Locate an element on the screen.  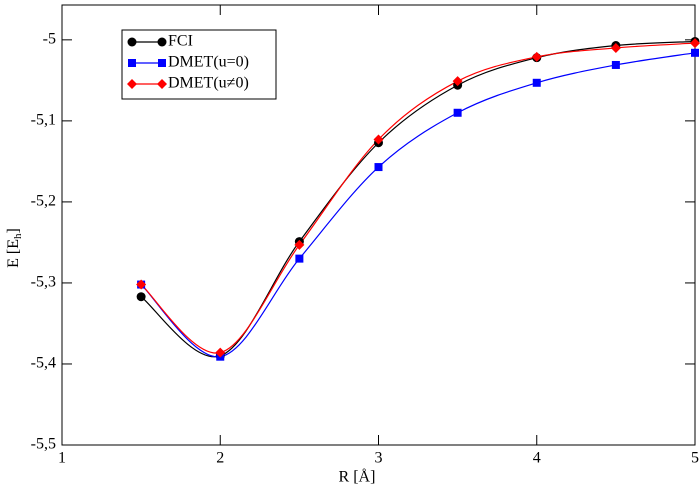
legend-label: DMET(u=0) is located at coordinates (208, 62).